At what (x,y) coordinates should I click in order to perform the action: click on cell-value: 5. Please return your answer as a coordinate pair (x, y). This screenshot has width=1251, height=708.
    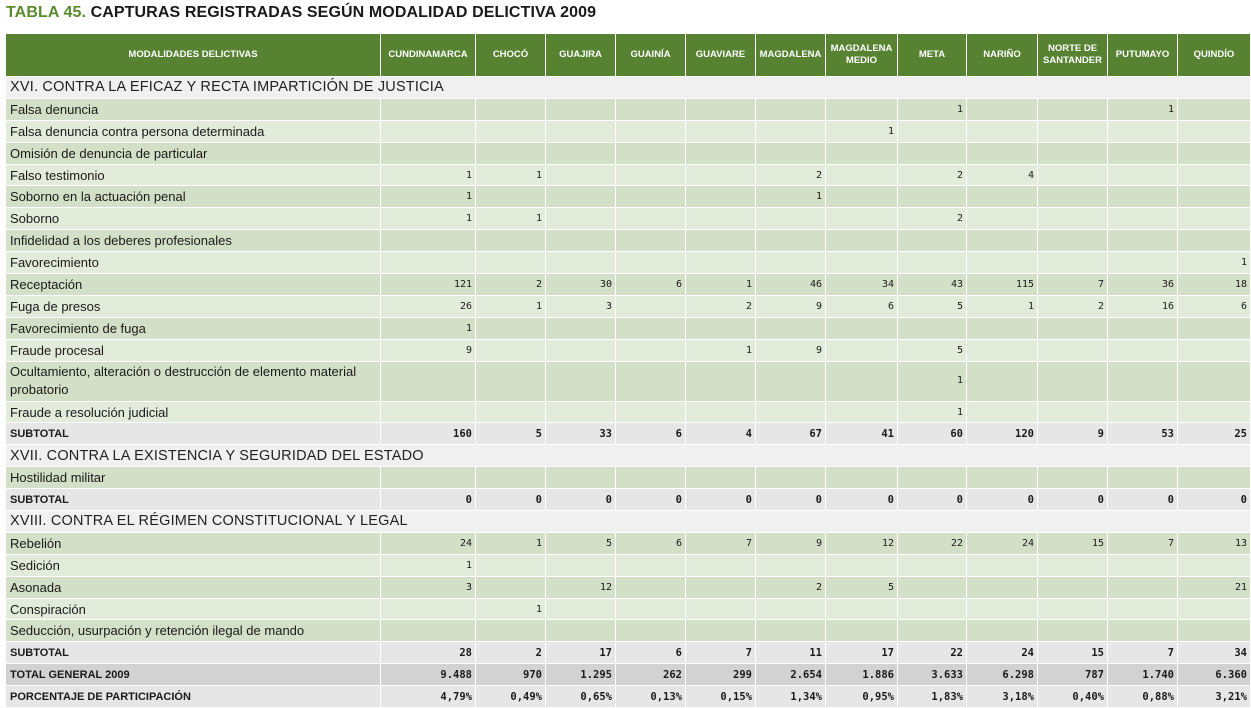
    Looking at the image, I should click on (510, 434).